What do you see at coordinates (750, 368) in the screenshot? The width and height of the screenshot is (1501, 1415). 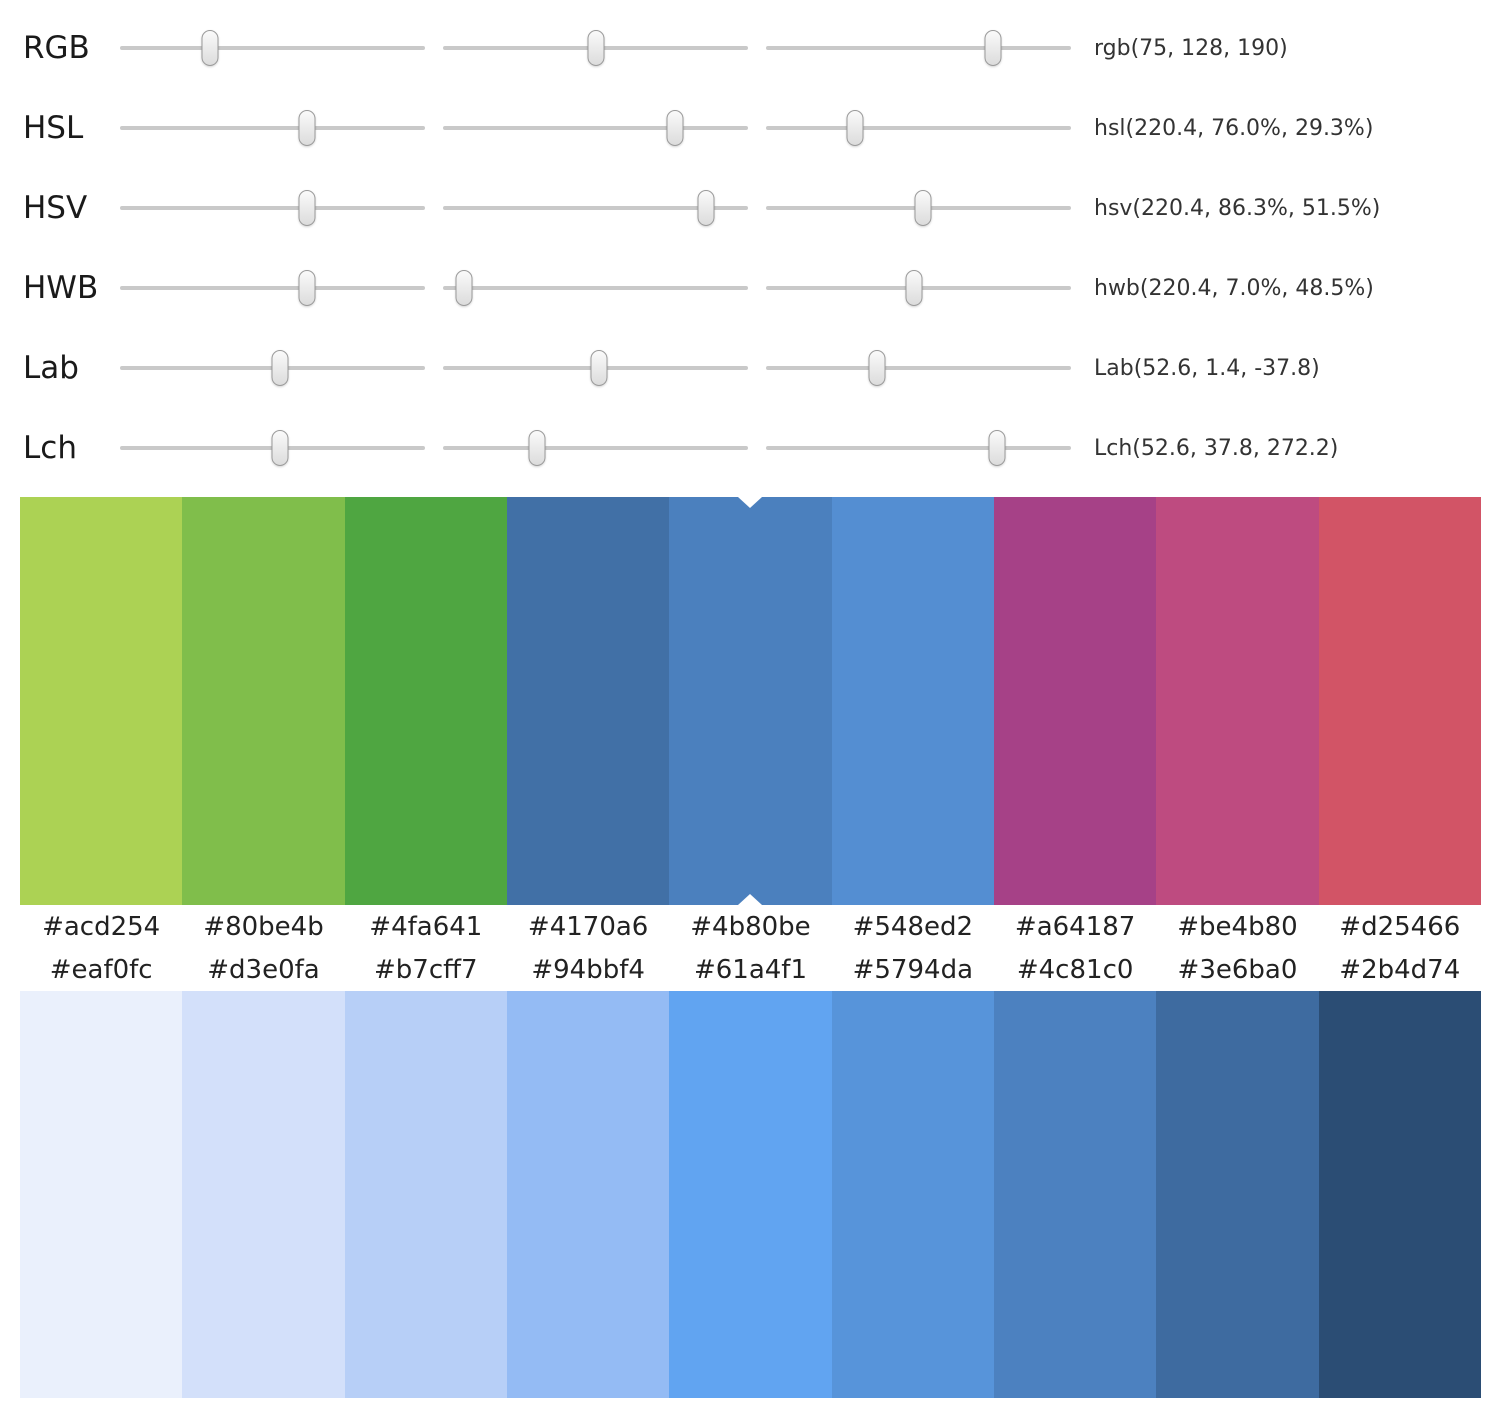 I see `slider-row-lab: Lab Lab(52.6, 1.4, -37.8)` at bounding box center [750, 368].